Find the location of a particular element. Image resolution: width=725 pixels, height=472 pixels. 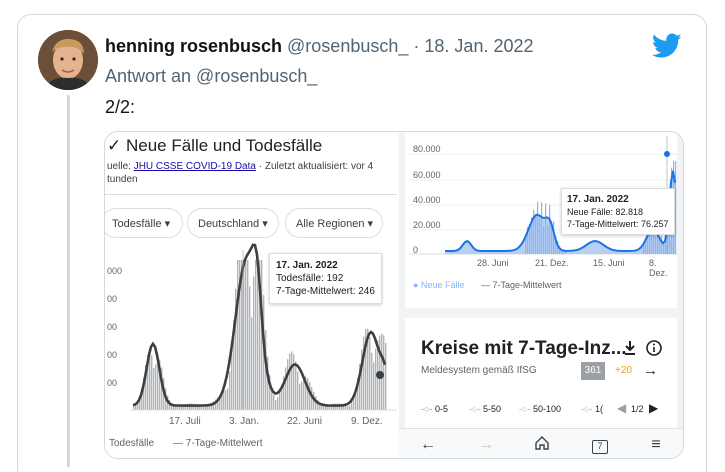

filter-metric: Todesfälle ▾ is located at coordinates (144, 223).